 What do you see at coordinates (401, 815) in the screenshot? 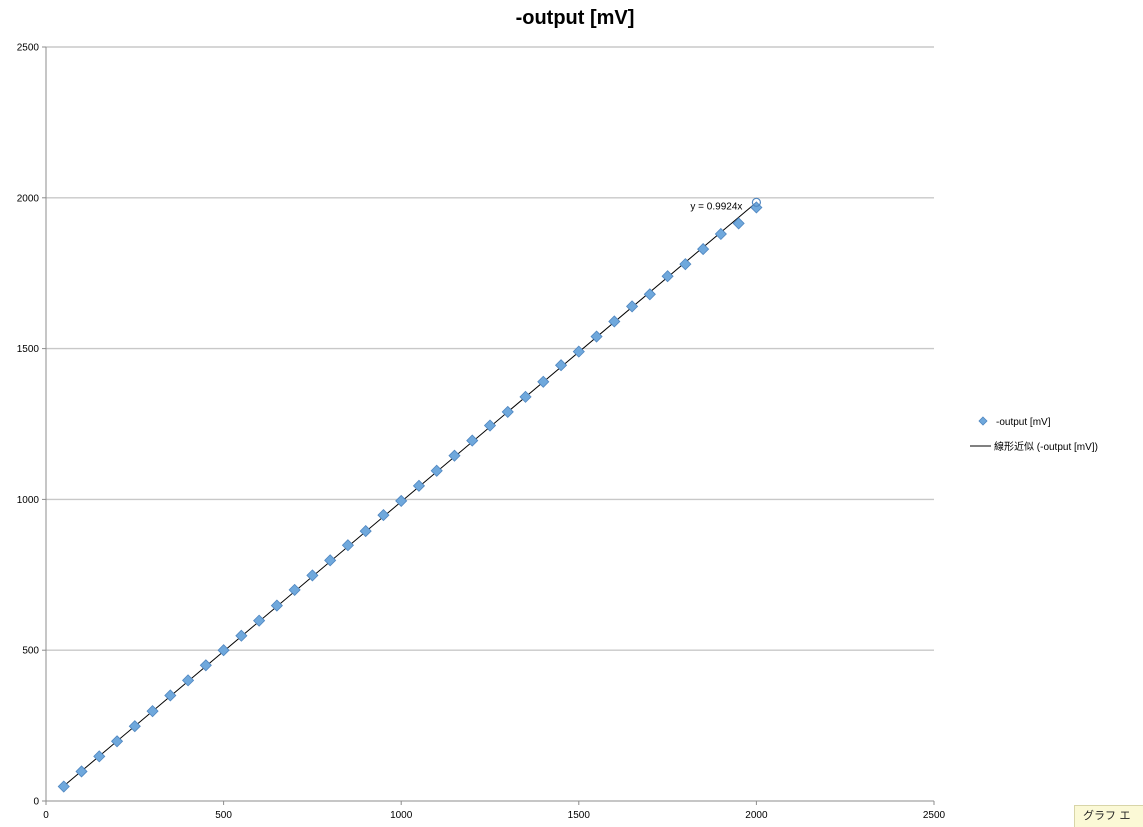
I see `x-tick-label: 1000` at bounding box center [401, 815].